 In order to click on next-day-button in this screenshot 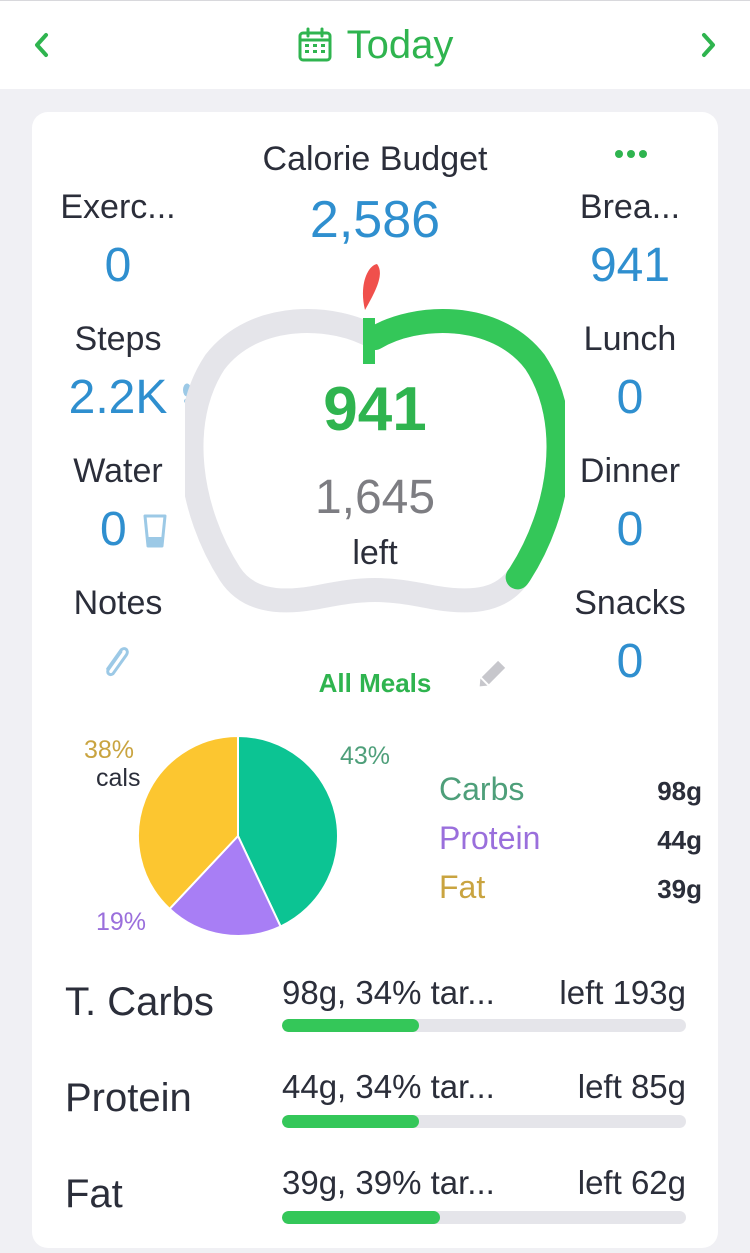, I will do `click(706, 45)`.